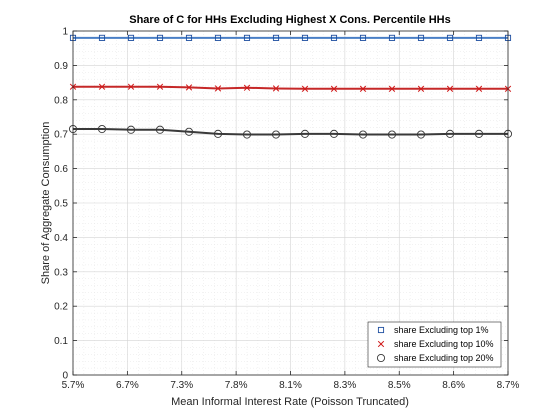 This screenshot has width=560, height=420. I want to click on data-point-s2-2-stroke-b, so click(131, 86).